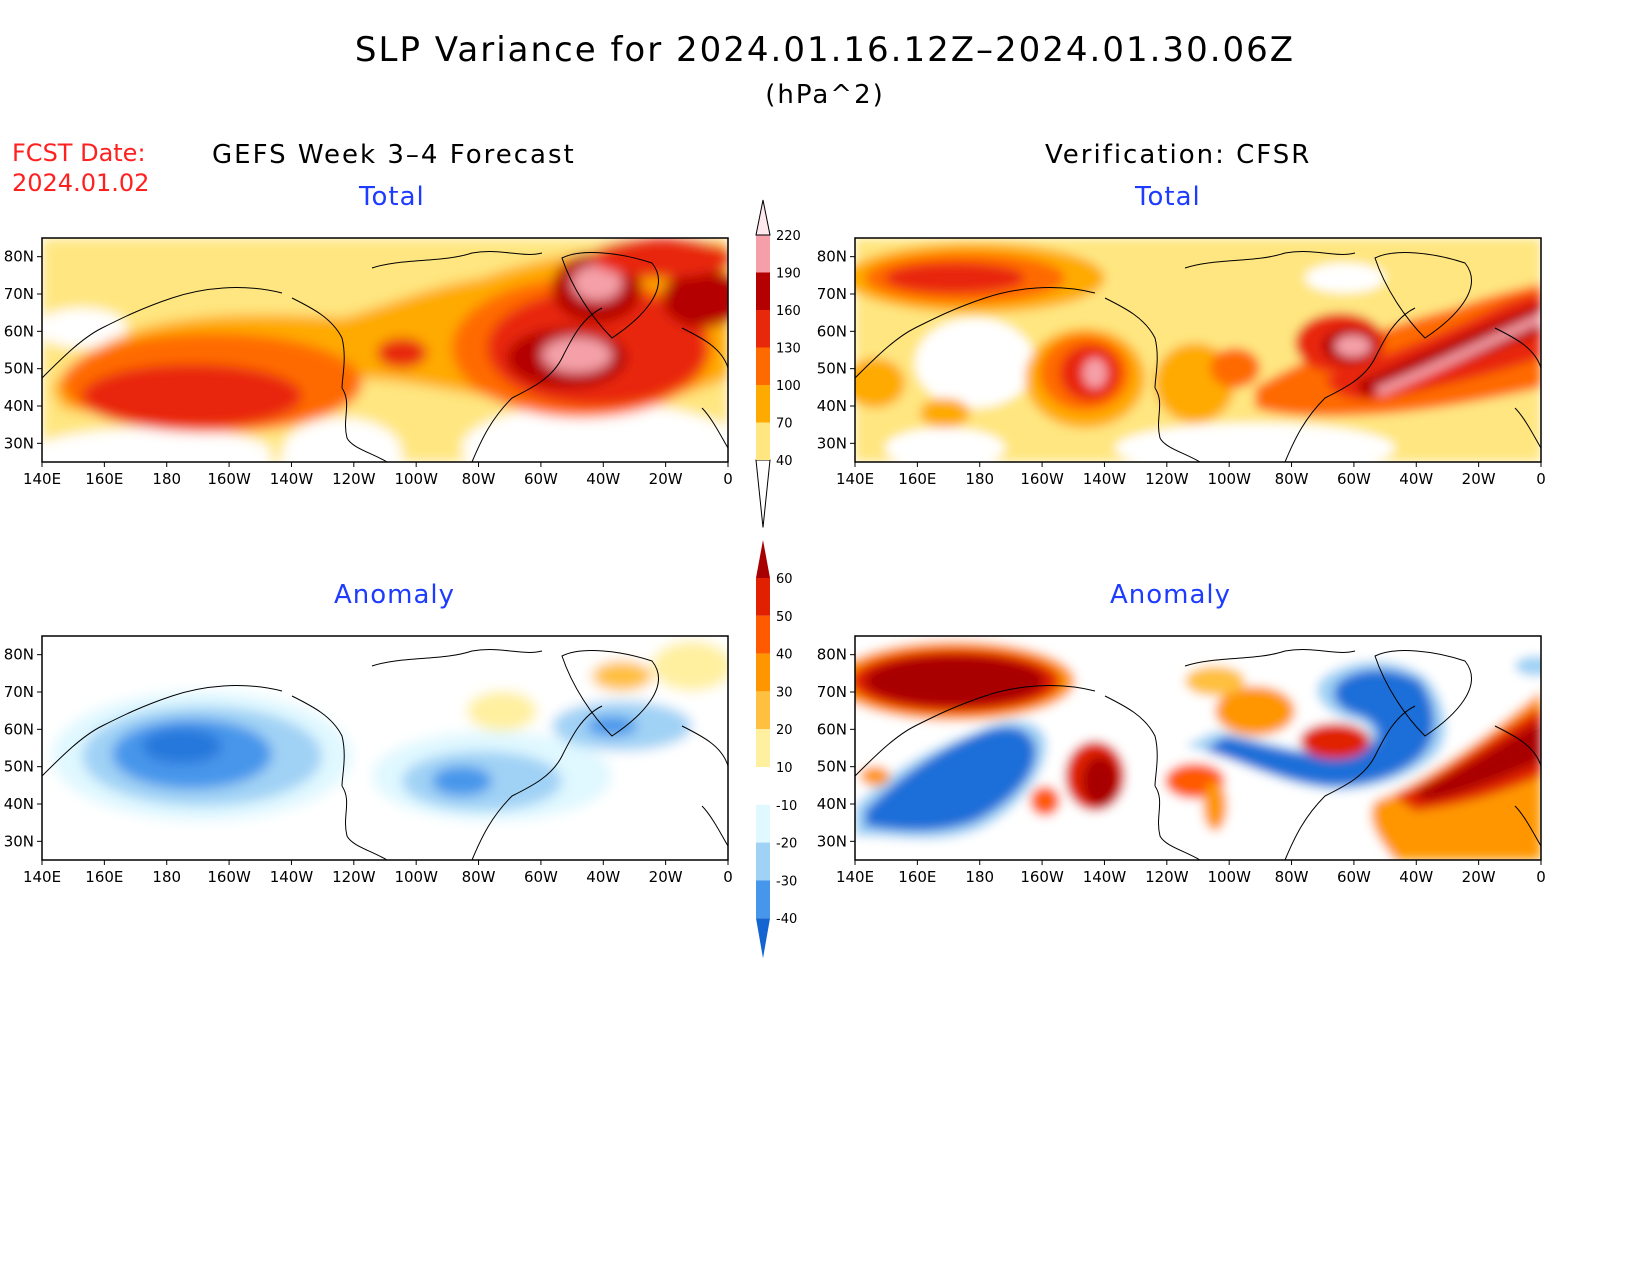  What do you see at coordinates (788, 349) in the screenshot?
I see `total-colorbar-label: 130` at bounding box center [788, 349].